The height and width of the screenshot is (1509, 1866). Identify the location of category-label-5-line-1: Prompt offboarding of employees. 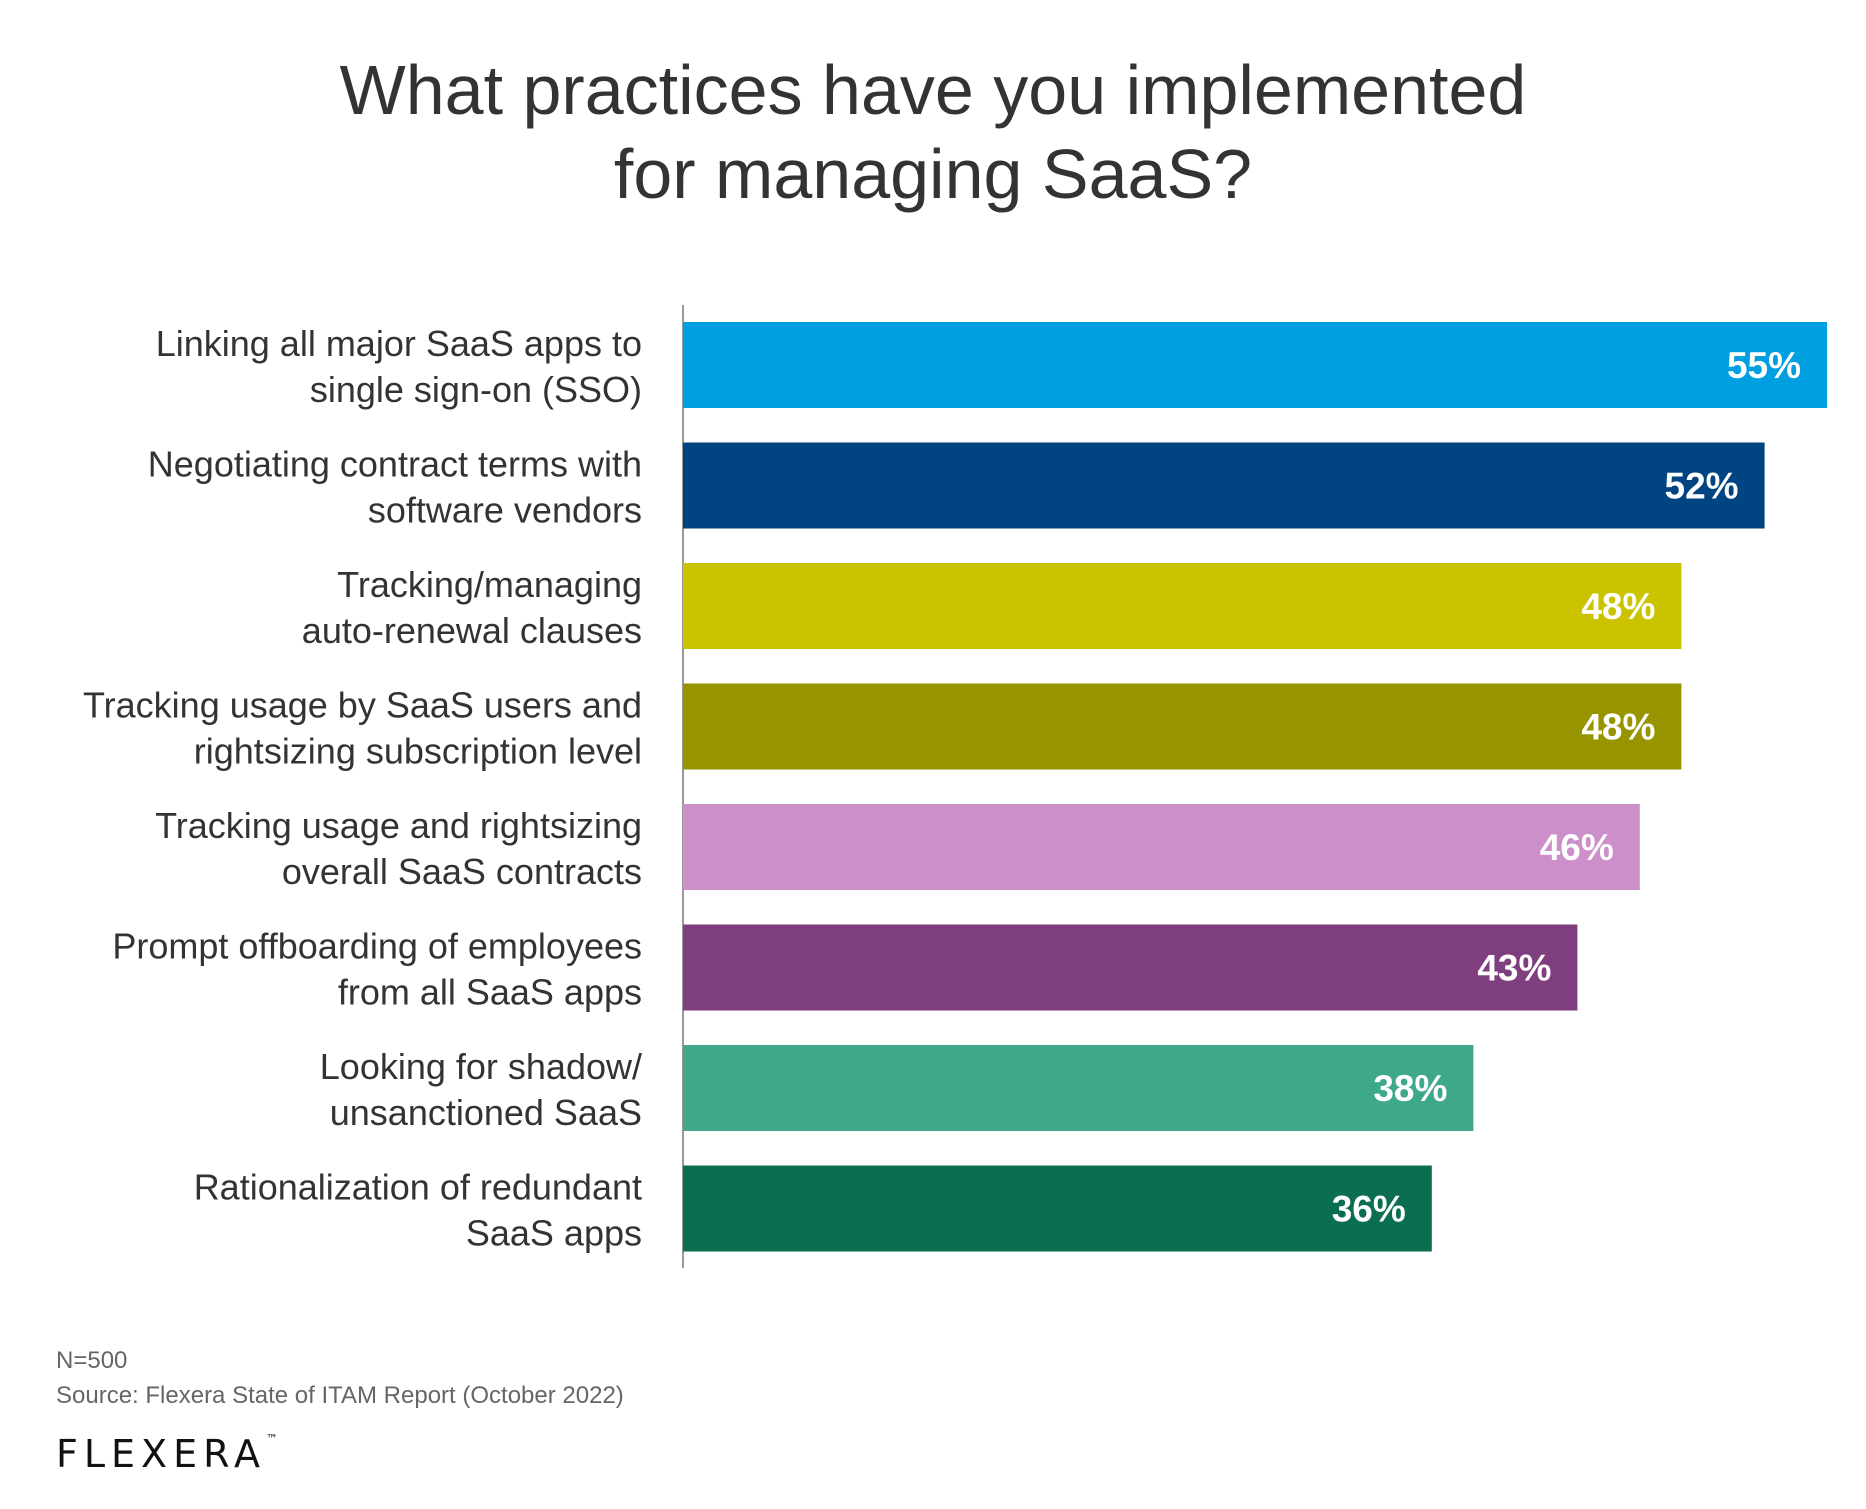
(377, 946).